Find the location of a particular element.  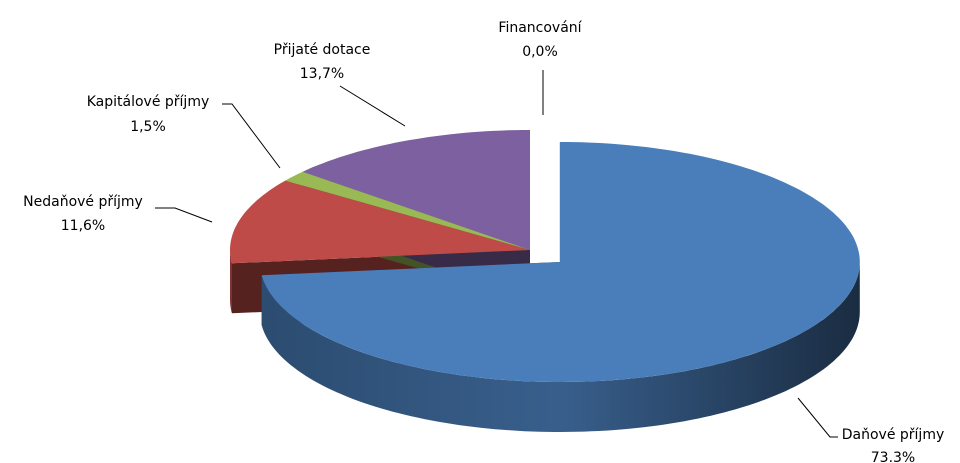

slice-value-label: 0,0% is located at coordinates (540, 52).